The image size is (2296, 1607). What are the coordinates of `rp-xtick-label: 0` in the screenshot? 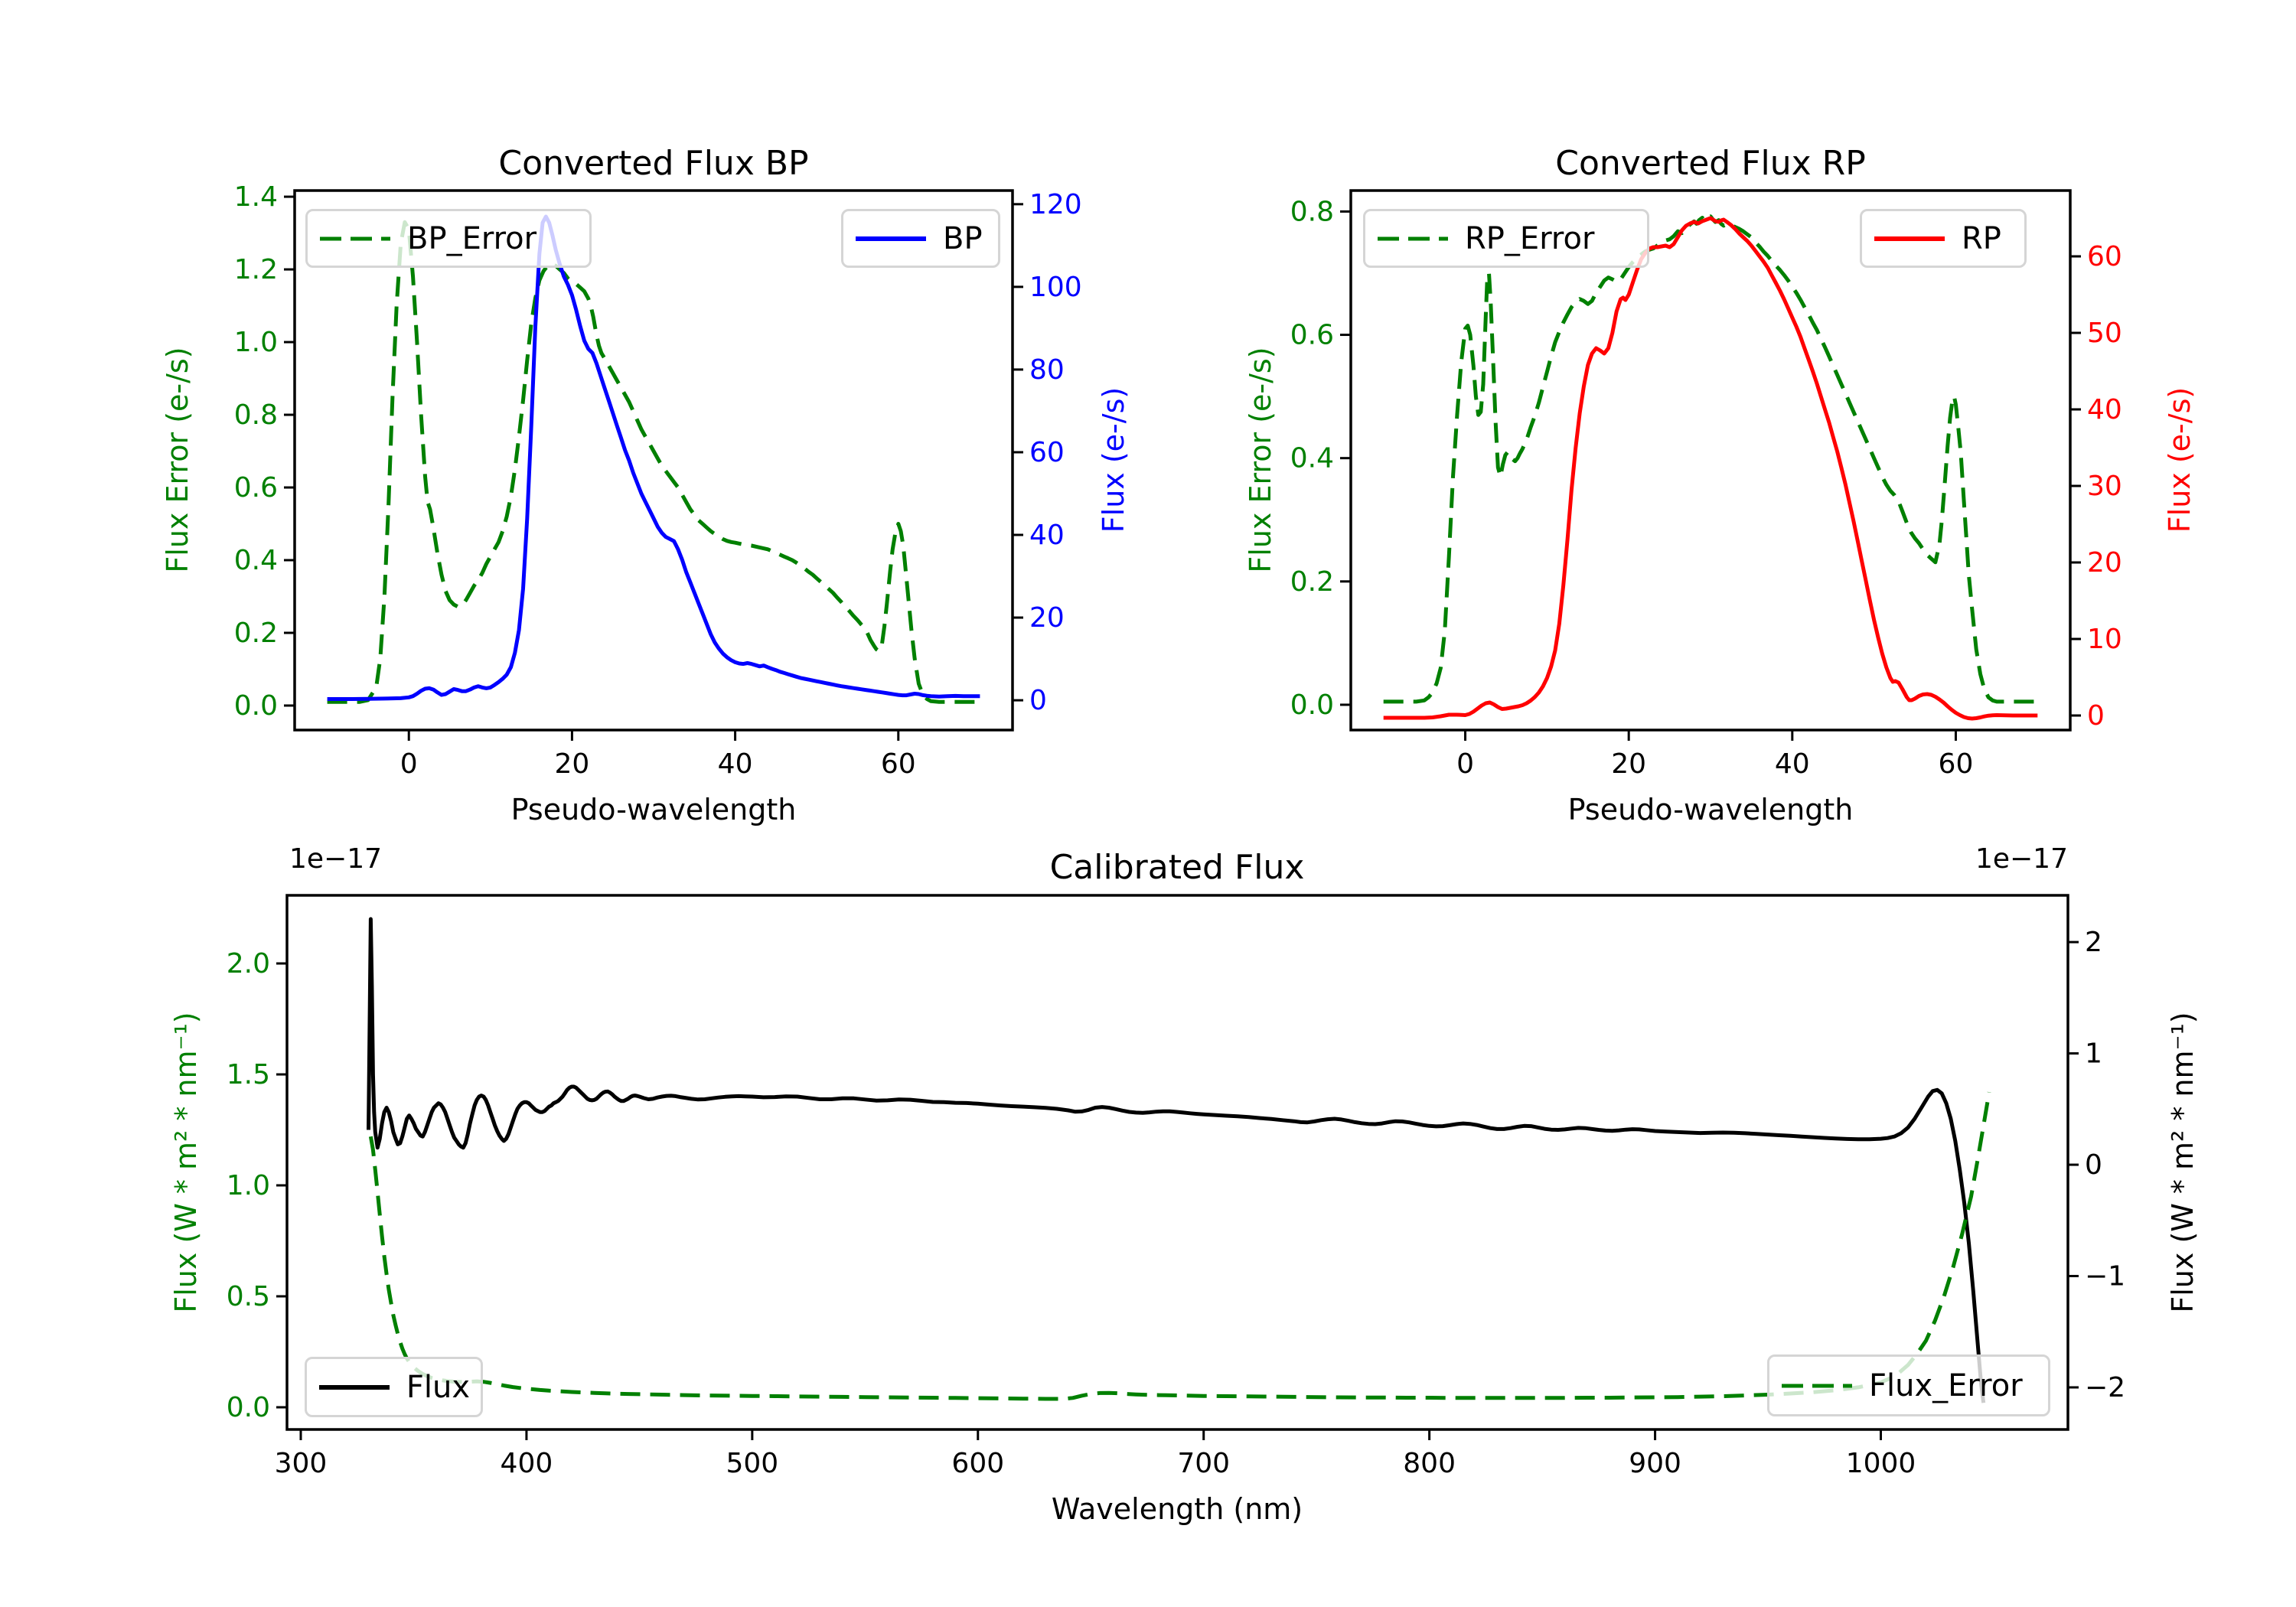 It's located at (1465, 764).